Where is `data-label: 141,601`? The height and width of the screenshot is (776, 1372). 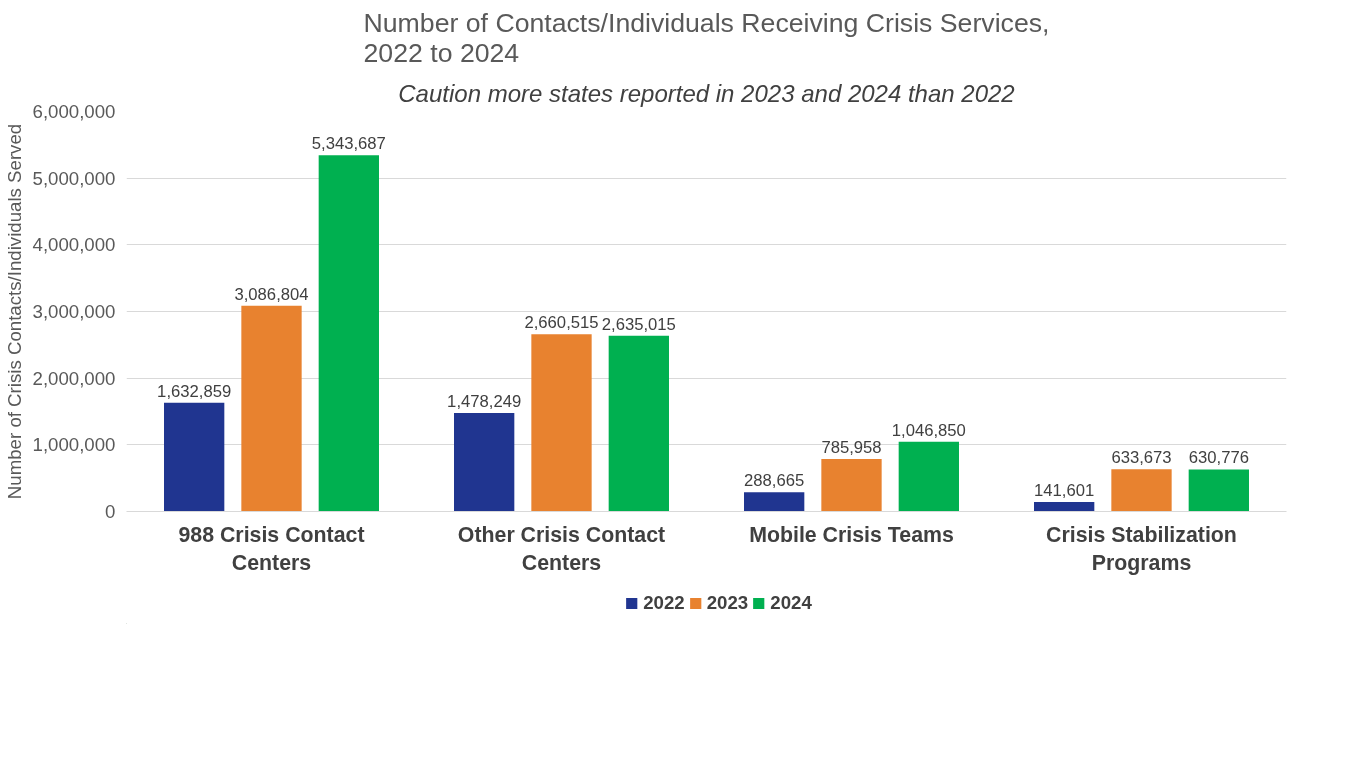
data-label: 141,601 is located at coordinates (1064, 491).